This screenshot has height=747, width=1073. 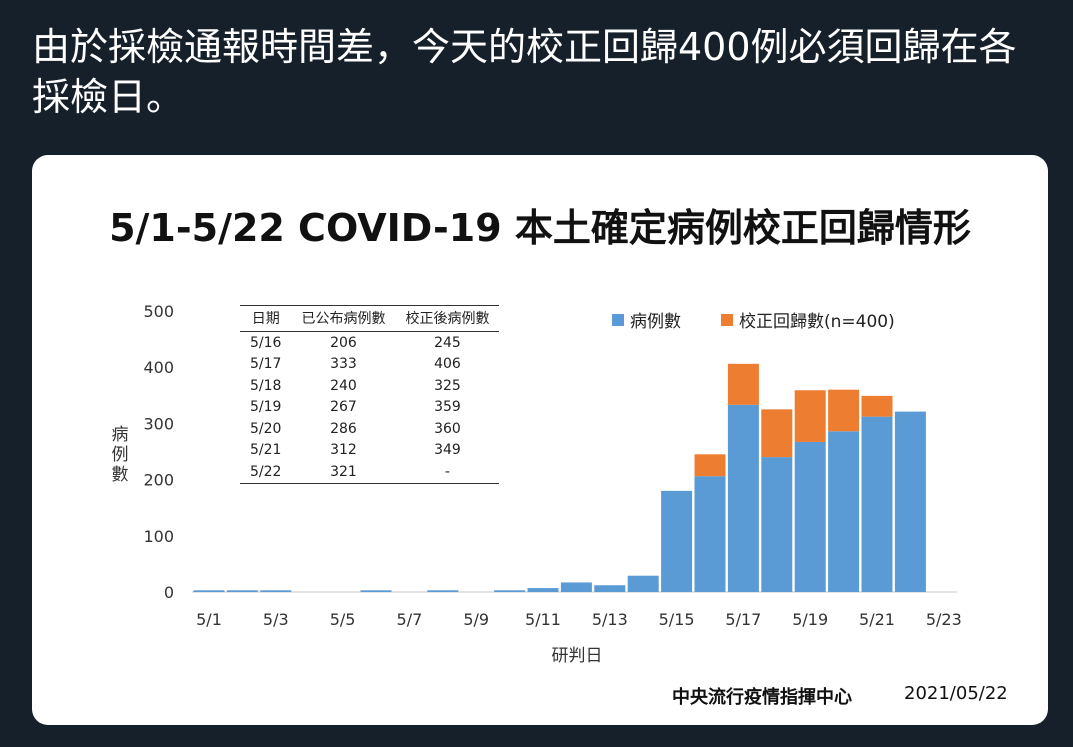 What do you see at coordinates (810, 619) in the screenshot?
I see `x-tick-label: 5/19` at bounding box center [810, 619].